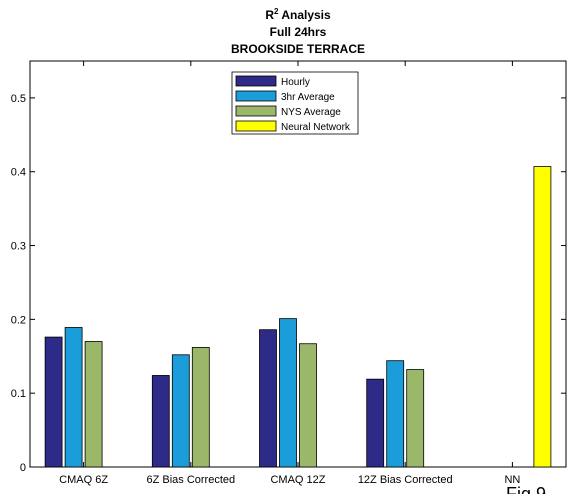 Image resolution: width=571 pixels, height=494 pixels. I want to click on legend-label: 3hr Average, so click(308, 97).